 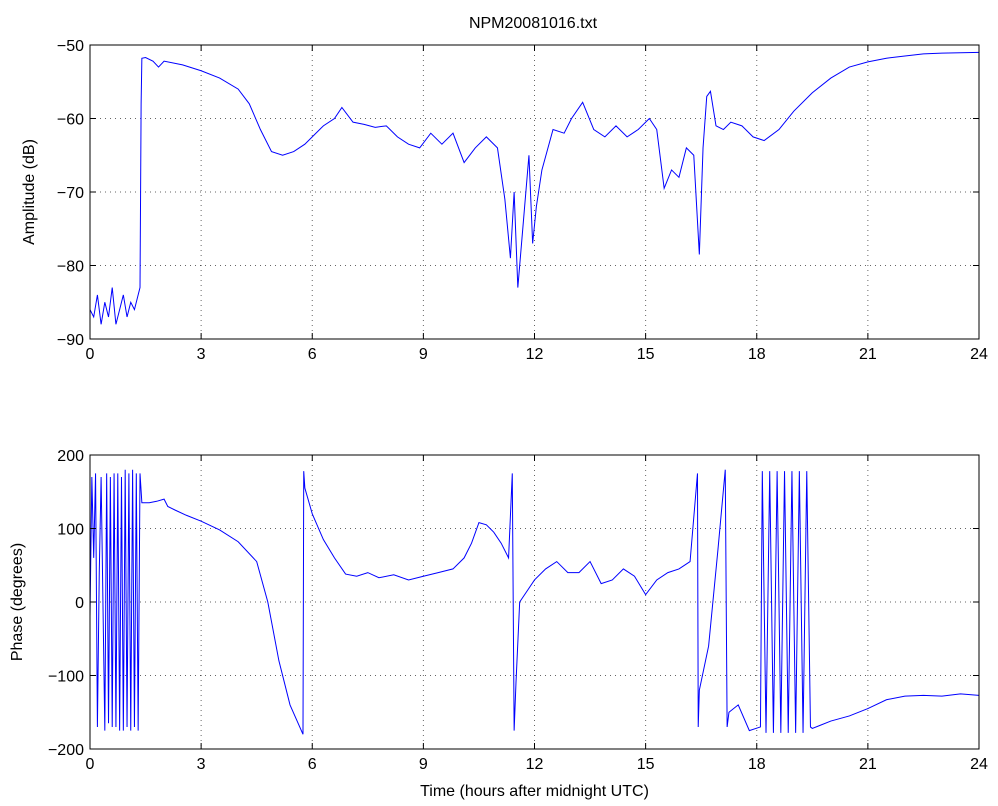 I want to click on figure-title: NPM20081016.txt, so click(x=533, y=23).